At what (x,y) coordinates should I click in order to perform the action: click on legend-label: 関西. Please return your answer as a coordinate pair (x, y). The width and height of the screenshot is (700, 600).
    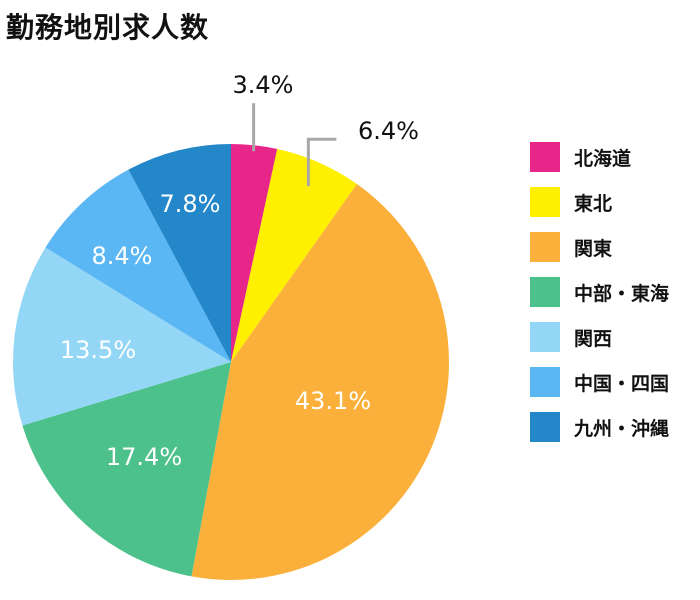
    Looking at the image, I should click on (593, 338).